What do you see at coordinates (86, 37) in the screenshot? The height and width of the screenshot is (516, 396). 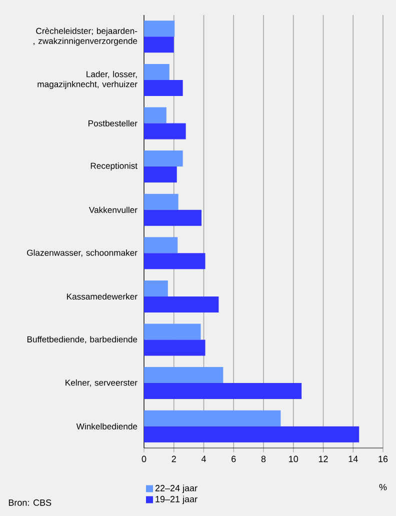 I see `y-tick-label: Crècheleidster; bejaarden-, zwakzinnigenverzorgende` at bounding box center [86, 37].